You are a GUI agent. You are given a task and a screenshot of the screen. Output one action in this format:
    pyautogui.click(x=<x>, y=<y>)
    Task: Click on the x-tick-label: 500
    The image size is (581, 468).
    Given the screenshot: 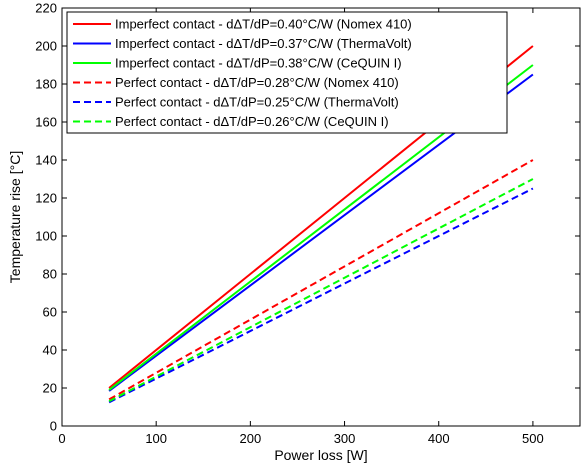 What is the action you would take?
    pyautogui.click(x=533, y=438)
    